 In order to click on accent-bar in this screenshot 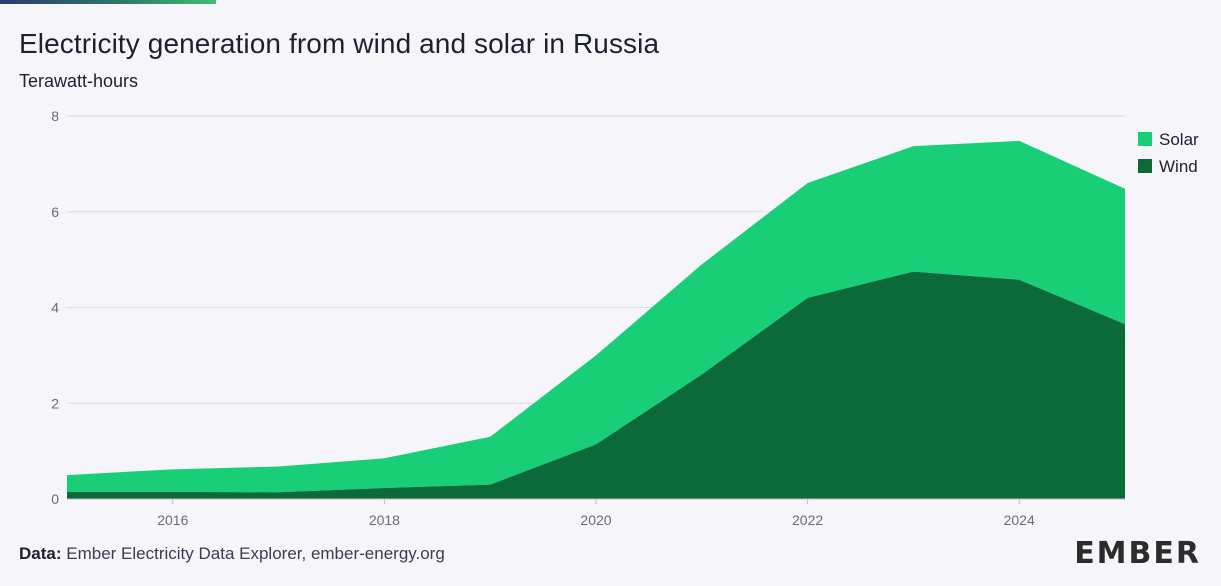, I will do `click(108, 2)`.